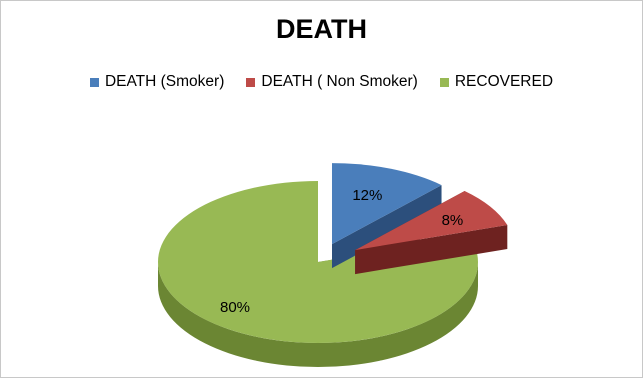 This screenshot has width=643, height=378. I want to click on slice-label-1: 8%, so click(453, 220).